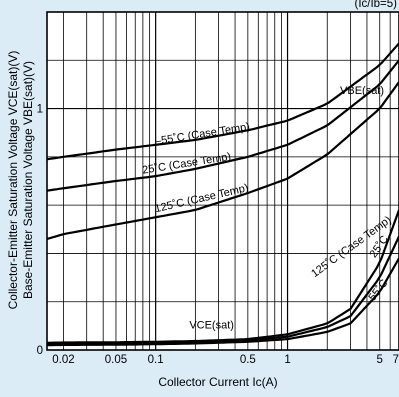 The image size is (399, 397). I want to click on x-tick-label: 7, so click(396, 360).